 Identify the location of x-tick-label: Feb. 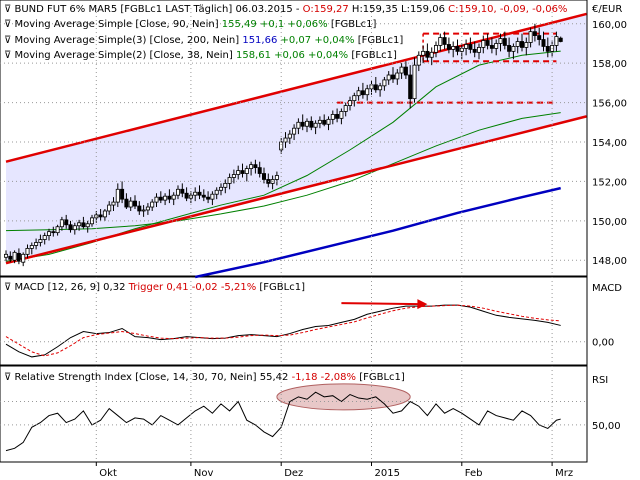
(474, 473).